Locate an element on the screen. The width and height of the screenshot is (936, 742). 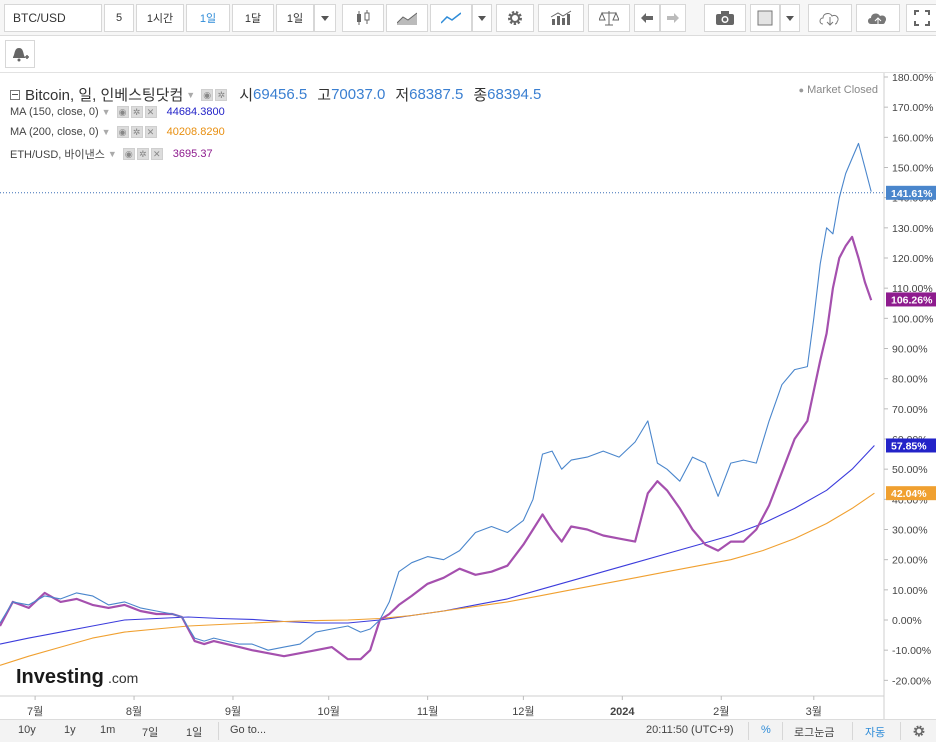
y-tick-label: 150.00% is located at coordinates (912, 169).